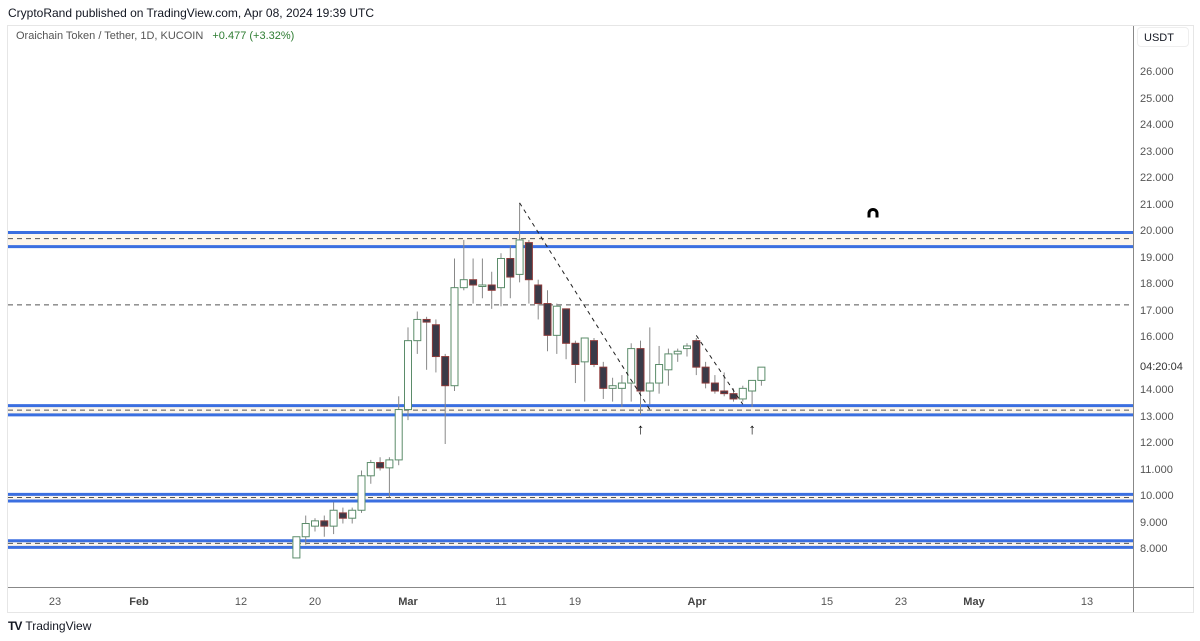 Image resolution: width=1200 pixels, height=641 pixels. What do you see at coordinates (139, 602) in the screenshot?
I see `time-tick-label: Feb` at bounding box center [139, 602].